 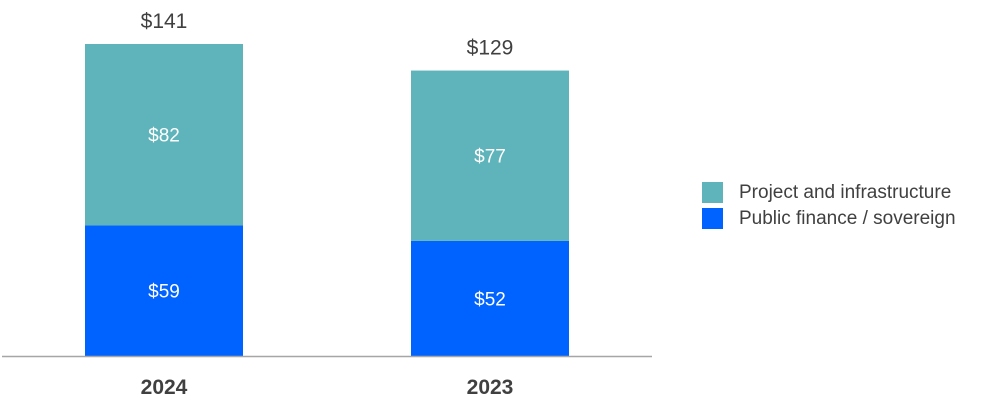 I want to click on legend-label-public-finance: Public finance / sovereign, so click(x=847, y=218).